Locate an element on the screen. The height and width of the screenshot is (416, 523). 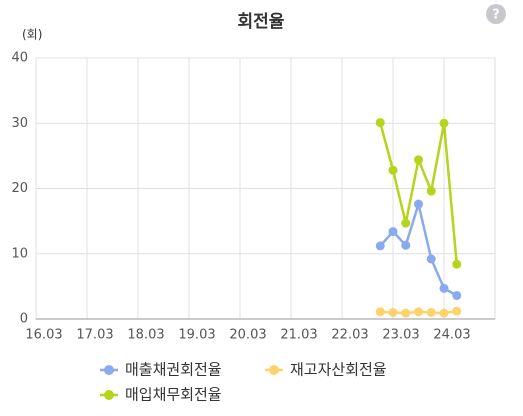
y-tick-label: 30 is located at coordinates (19, 123).